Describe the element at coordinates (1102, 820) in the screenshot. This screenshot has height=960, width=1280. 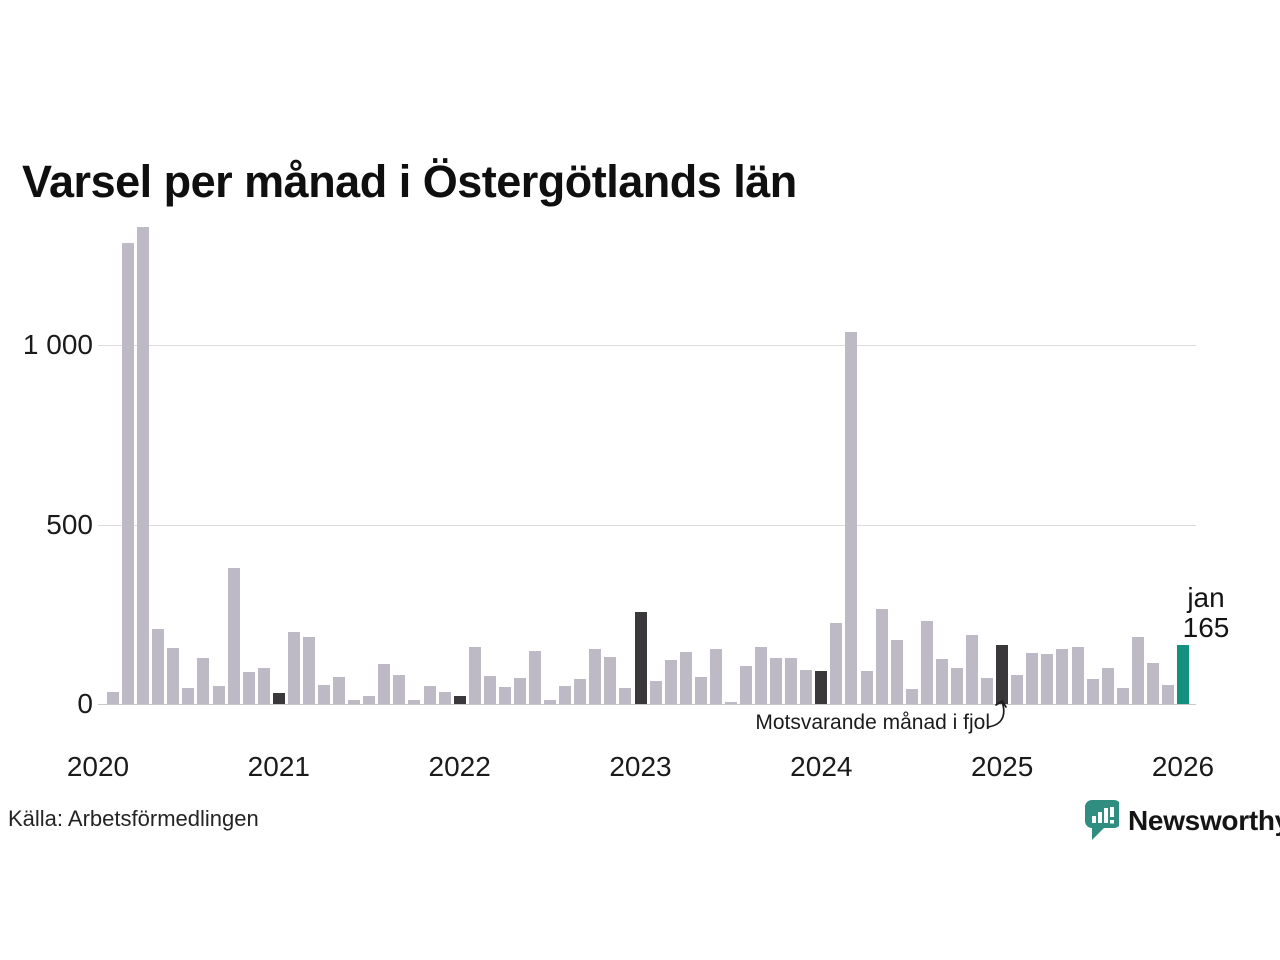
I see `newsworthy-icon` at that location.